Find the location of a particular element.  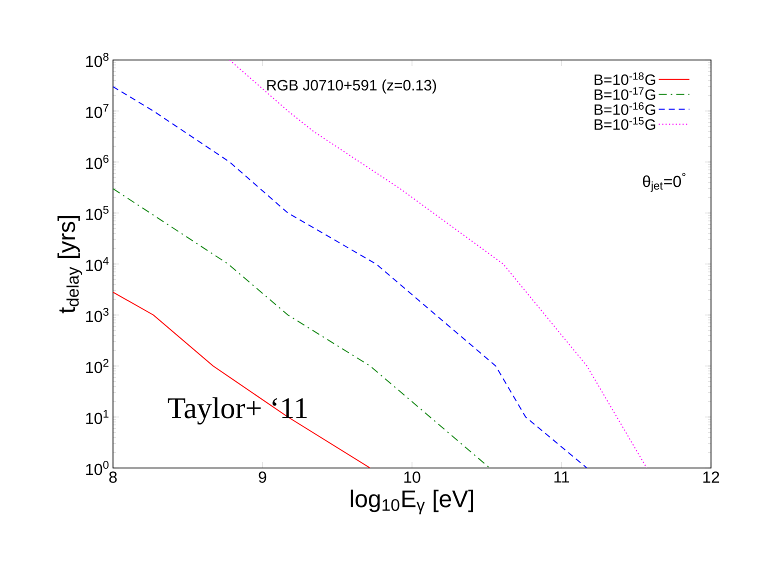

x-tick-label: 12 is located at coordinates (711, 477).